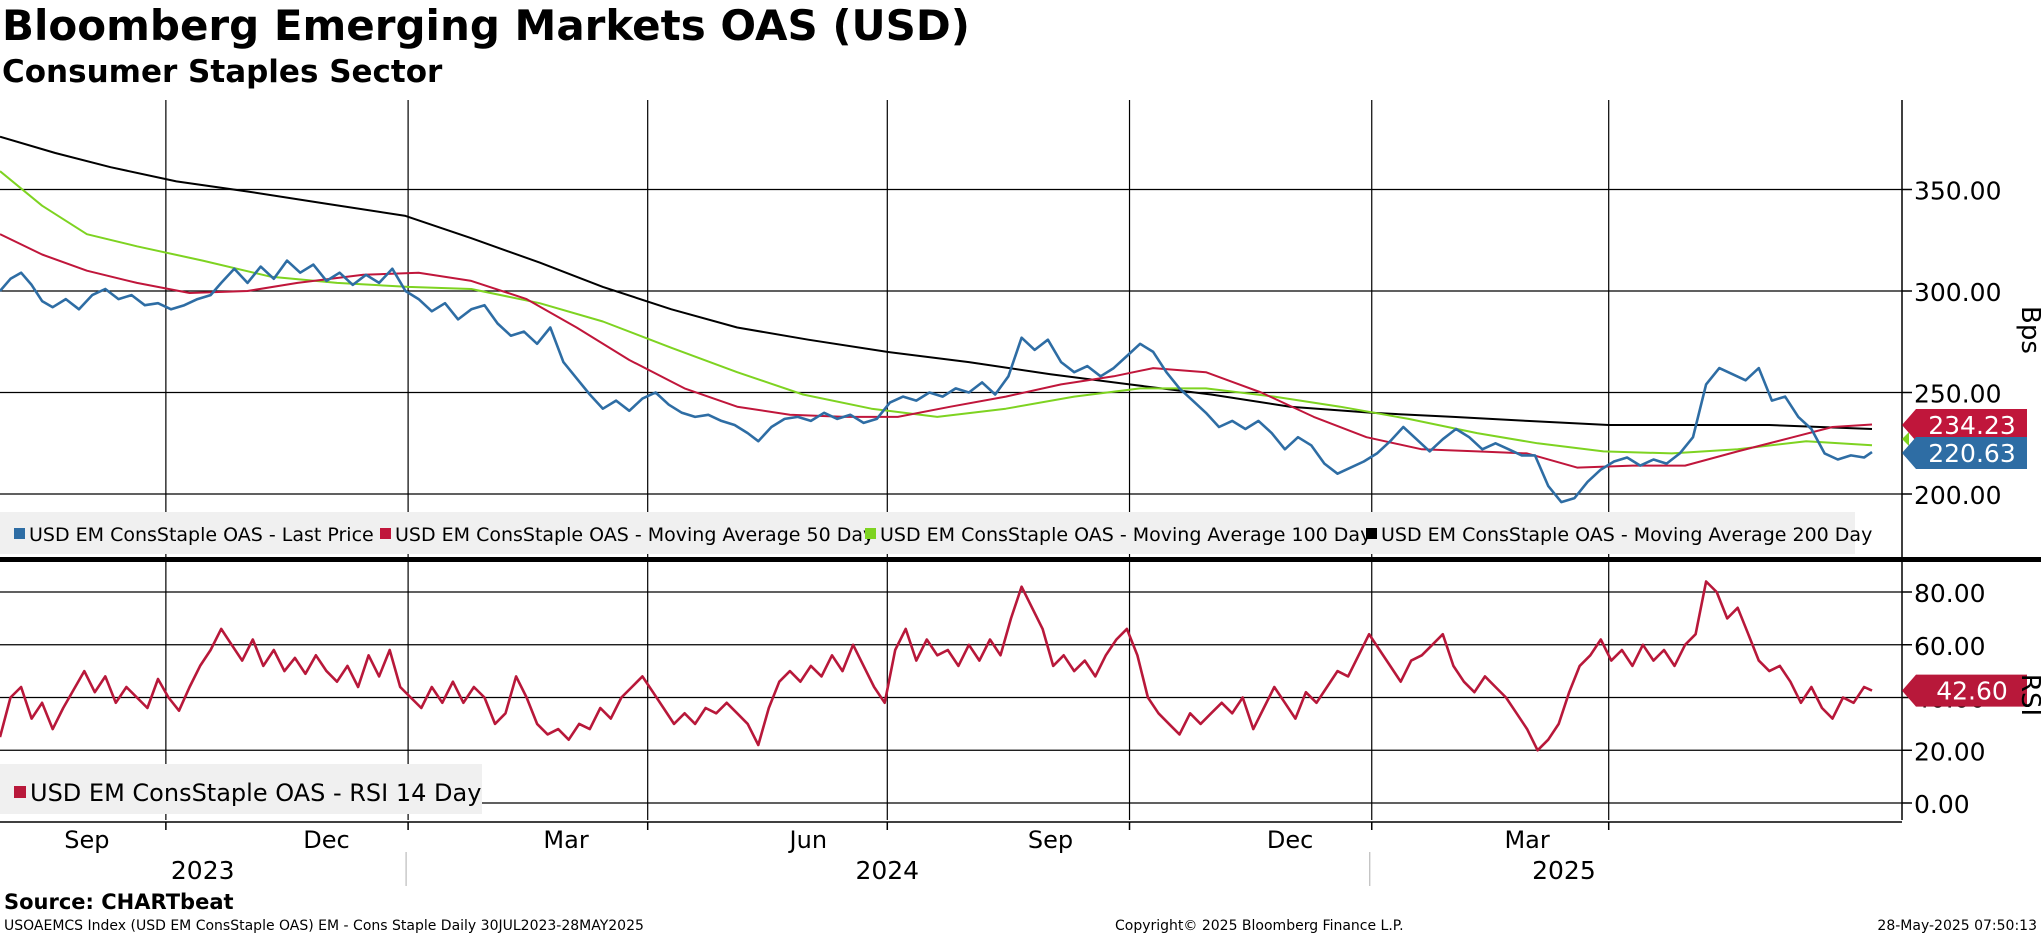 Image resolution: width=2041 pixels, height=936 pixels. I want to click on legend-swatch-price, so click(19, 533).